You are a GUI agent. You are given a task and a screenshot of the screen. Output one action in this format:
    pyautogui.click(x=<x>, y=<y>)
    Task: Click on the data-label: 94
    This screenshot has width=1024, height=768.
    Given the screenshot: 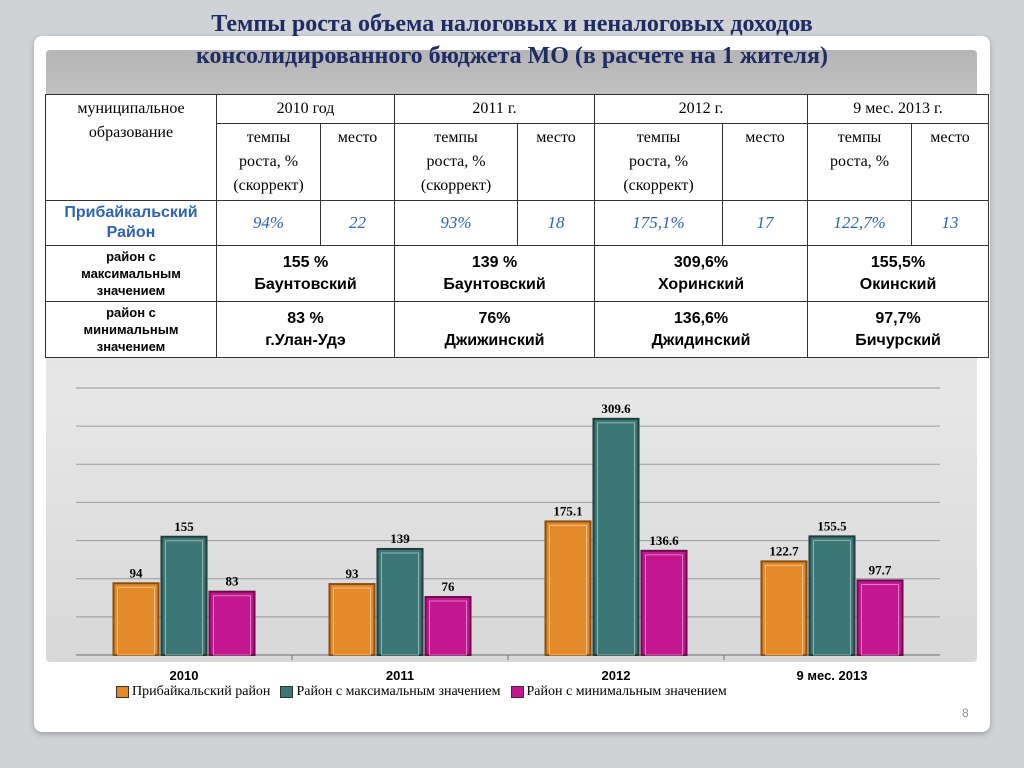 What is the action you would take?
    pyautogui.click(x=137, y=572)
    